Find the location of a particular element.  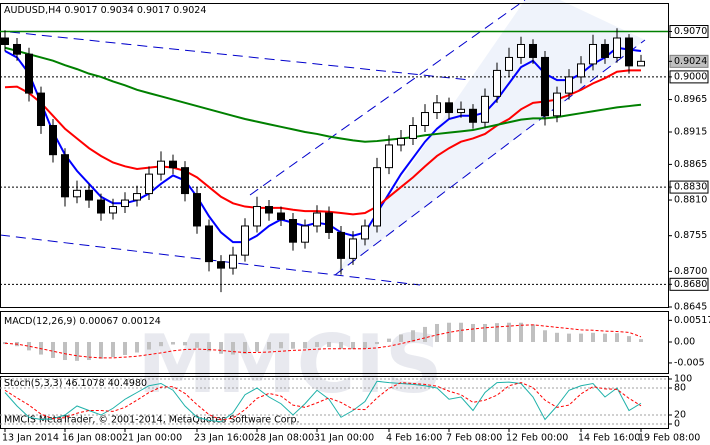

watermark: MMCIS is located at coordinates (289, 364).